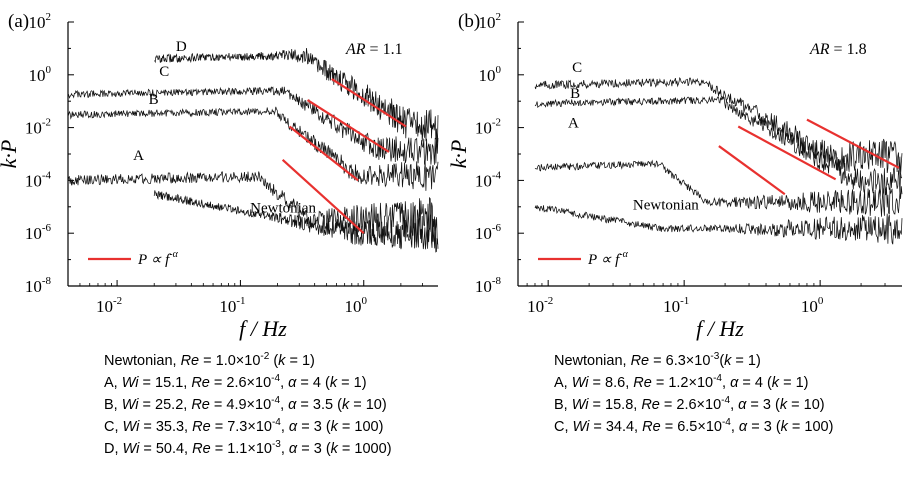 This screenshot has height=478, width=904. What do you see at coordinates (230, 360) in the screenshot?
I see `caption-text: = 1.0×10` at bounding box center [230, 360].